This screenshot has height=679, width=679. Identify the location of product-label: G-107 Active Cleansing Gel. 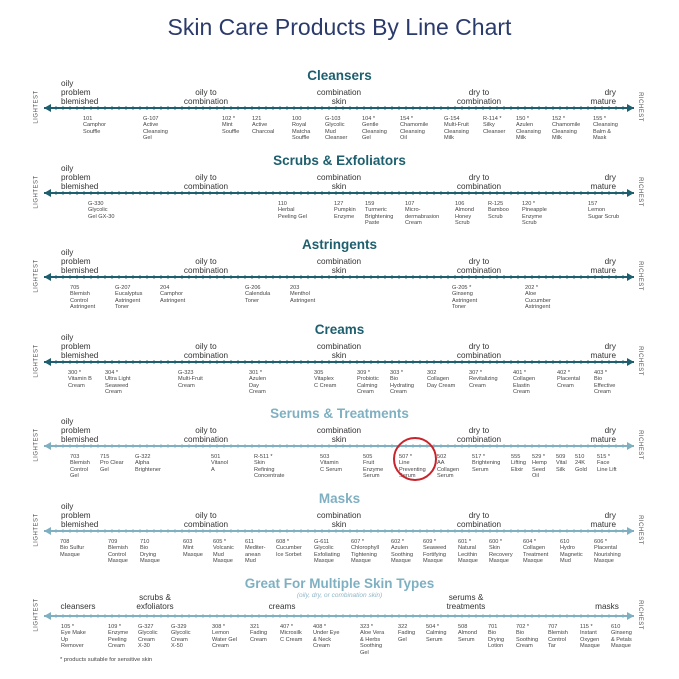
(155, 129).